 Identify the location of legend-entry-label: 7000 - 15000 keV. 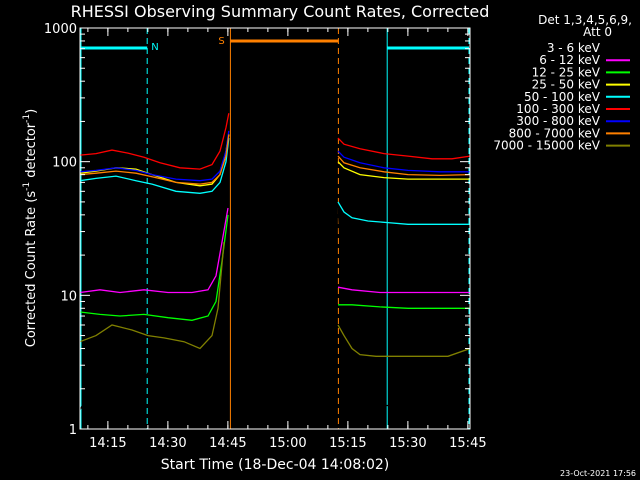
(546, 146).